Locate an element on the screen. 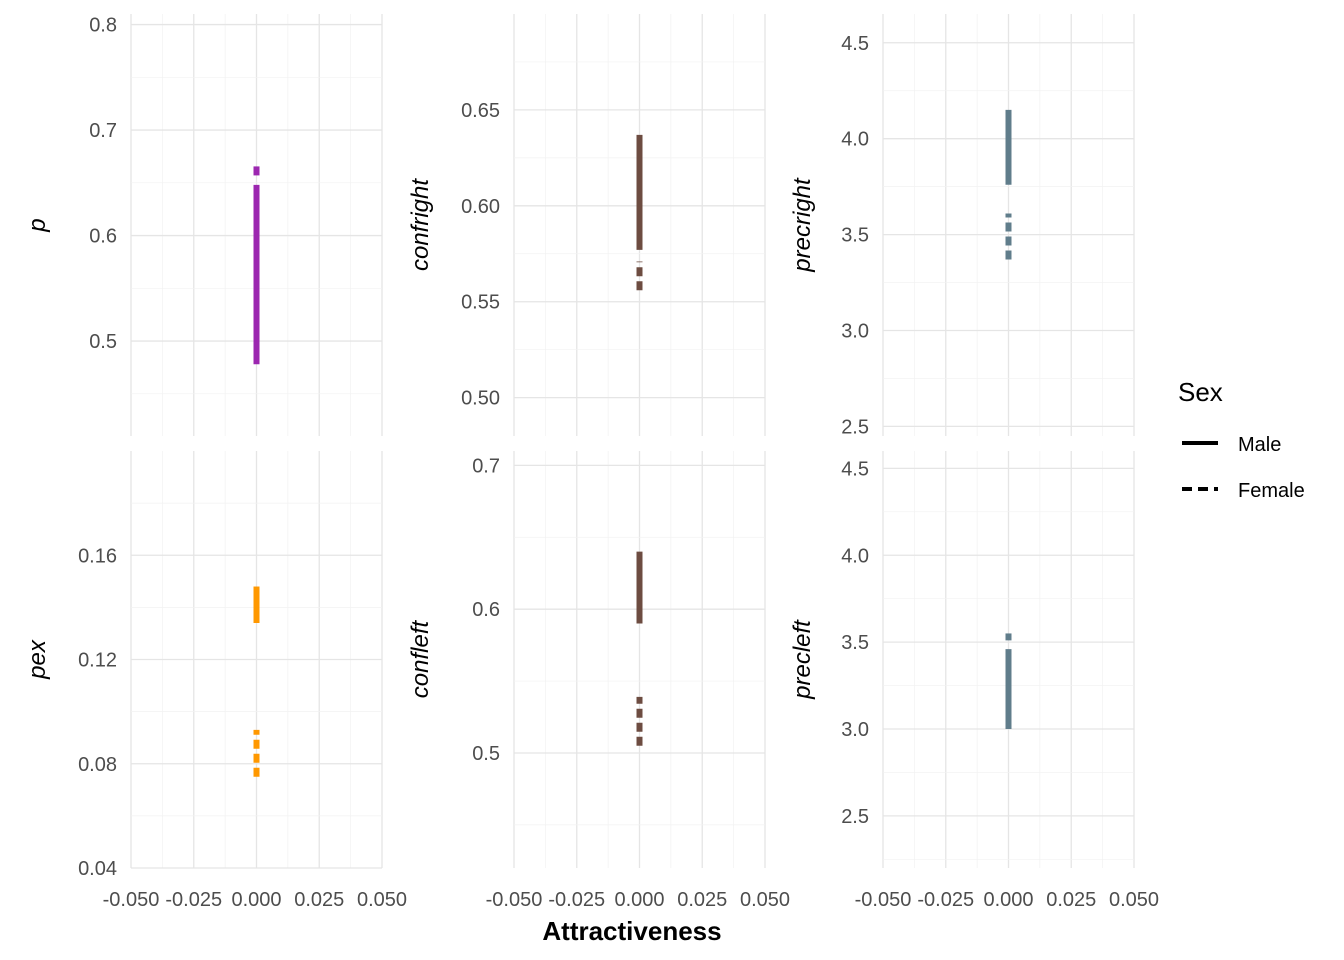  y-tick-label: 0.16 is located at coordinates (97, 556).